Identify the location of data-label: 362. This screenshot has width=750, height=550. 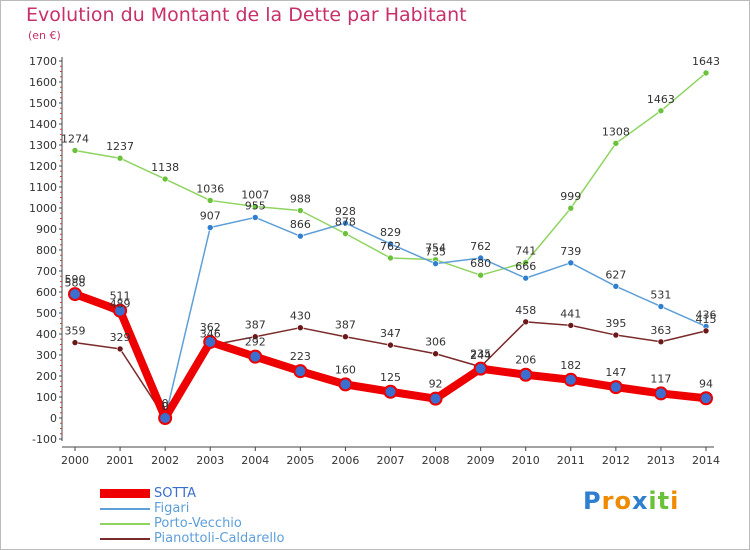
(210, 327).